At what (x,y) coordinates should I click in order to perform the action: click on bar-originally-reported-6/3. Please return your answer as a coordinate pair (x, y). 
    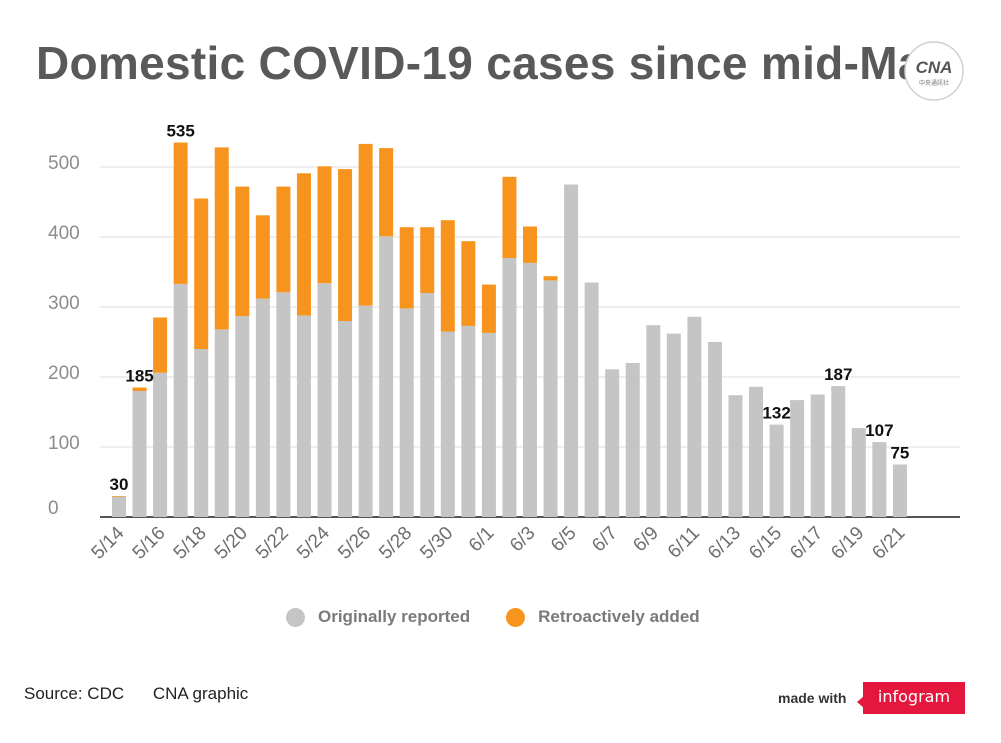
    Looking at the image, I should click on (530, 389).